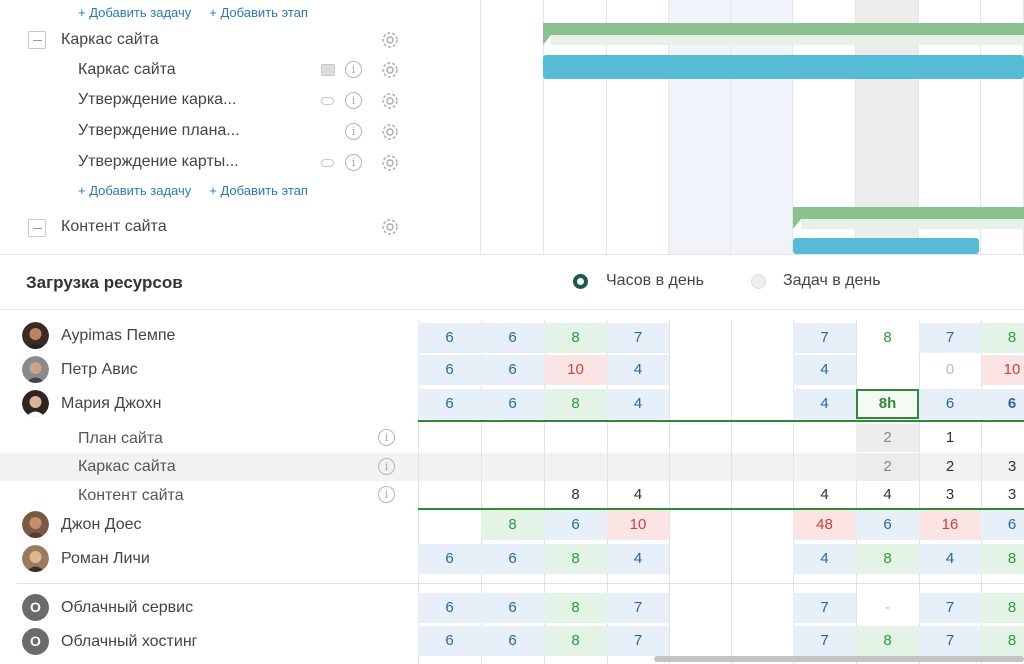  Describe the element at coordinates (118, 335) in the screenshot. I see `resource-name: Аурimas Пемпе` at that location.